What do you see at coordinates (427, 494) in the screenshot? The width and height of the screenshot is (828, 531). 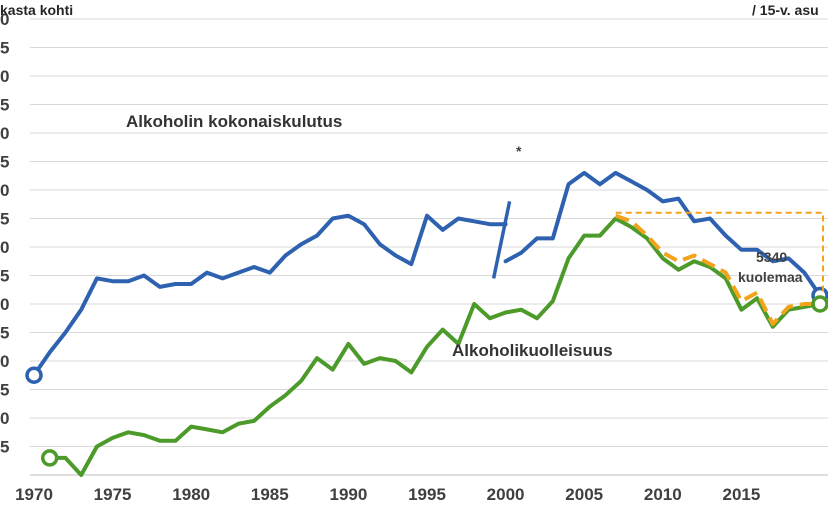 I see `x-tick-label: 1995` at bounding box center [427, 494].